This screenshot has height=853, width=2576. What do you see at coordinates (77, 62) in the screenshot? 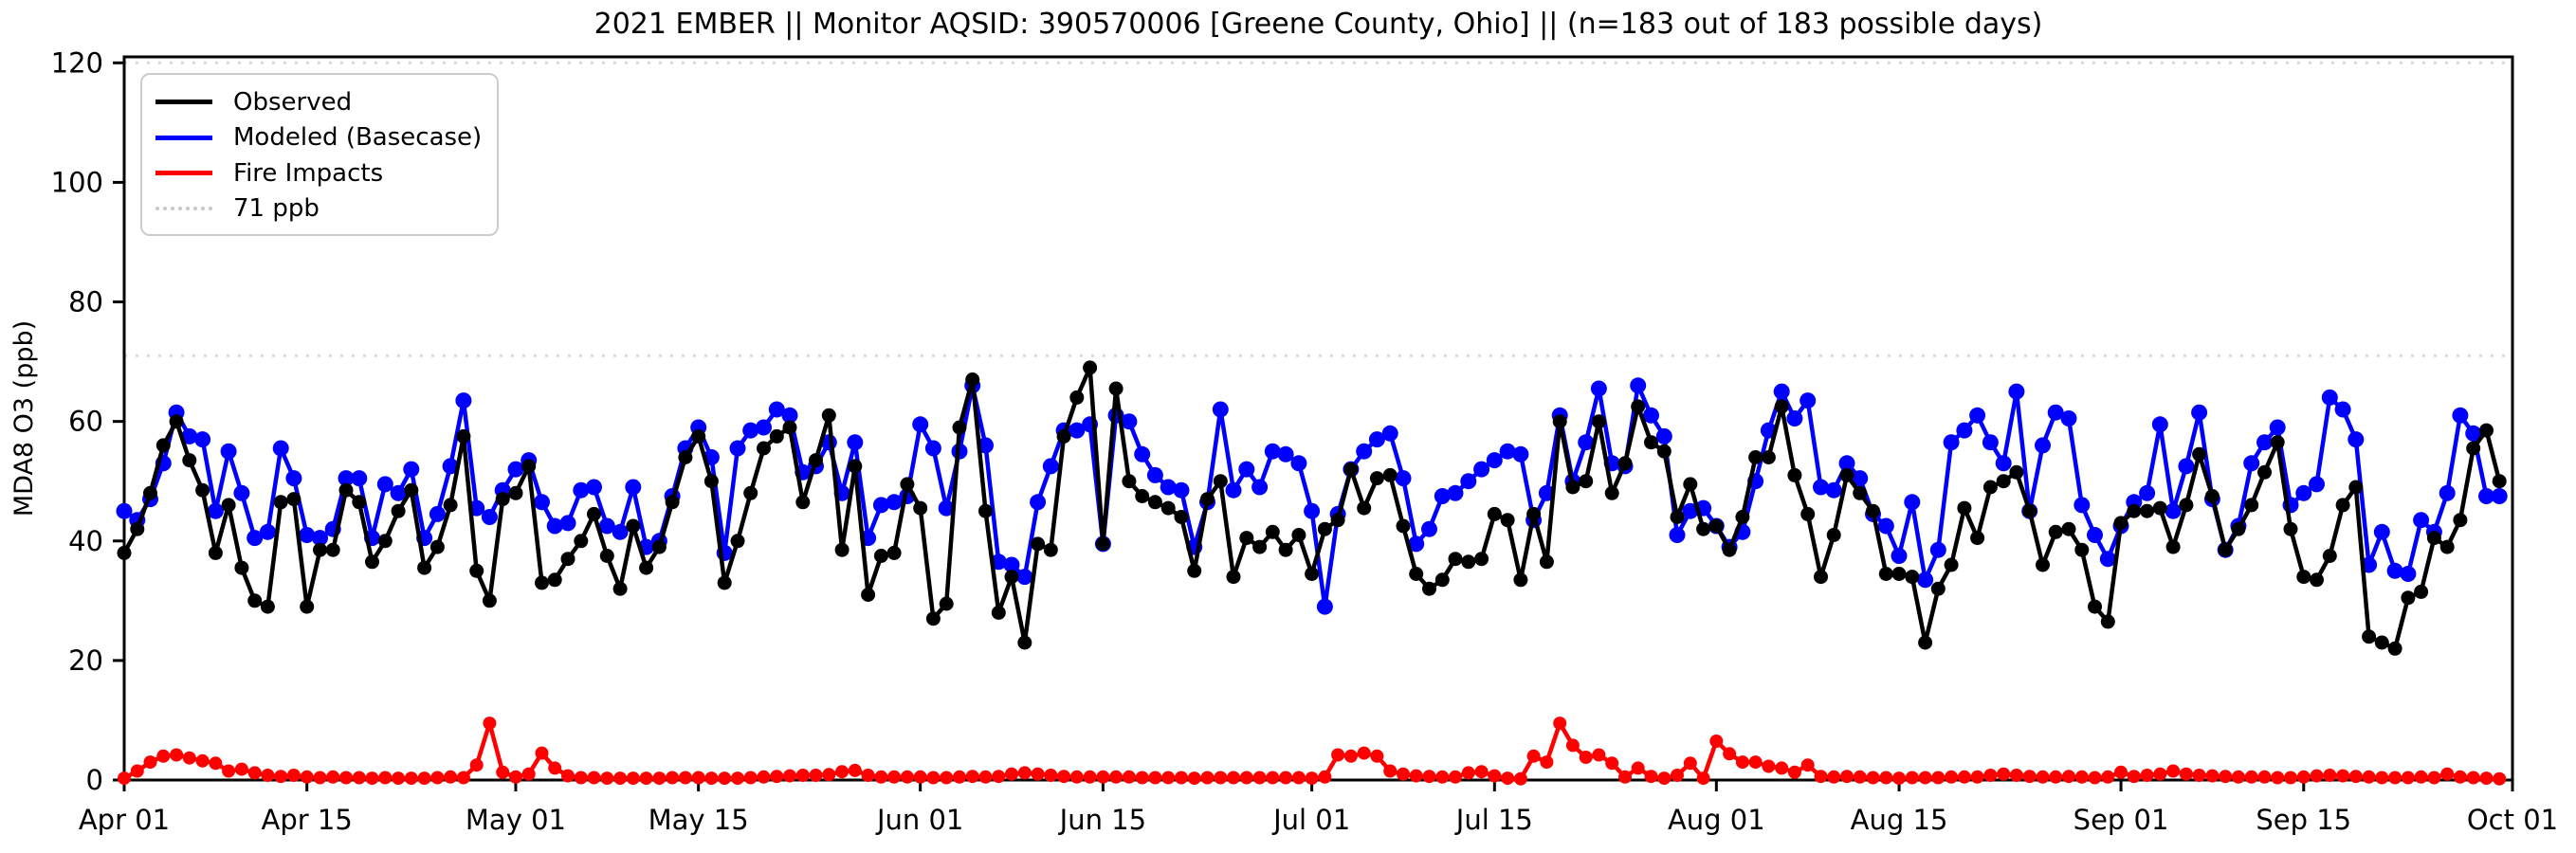
I see `y-tick-label: 120` at bounding box center [77, 62].